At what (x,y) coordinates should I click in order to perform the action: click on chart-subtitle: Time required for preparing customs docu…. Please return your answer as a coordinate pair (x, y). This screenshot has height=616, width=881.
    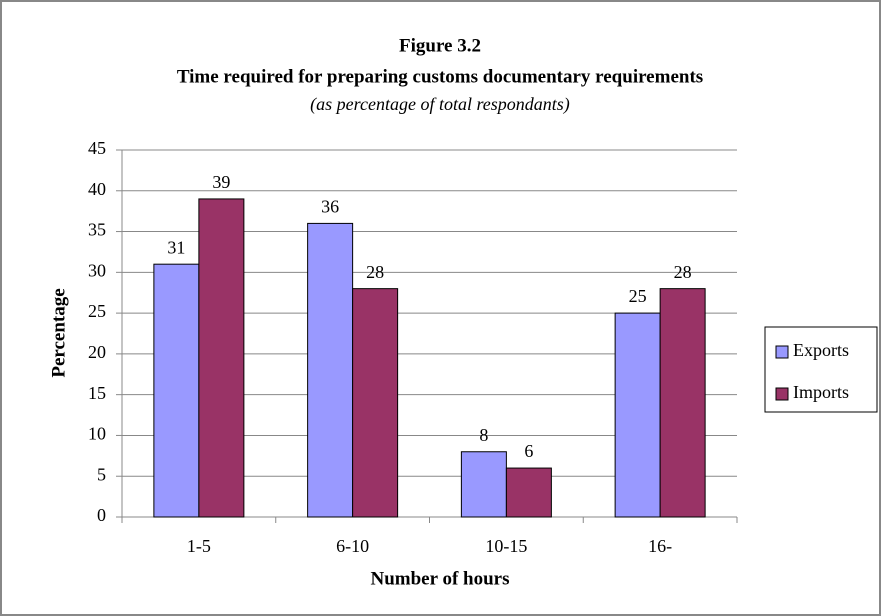
    Looking at the image, I should click on (440, 76).